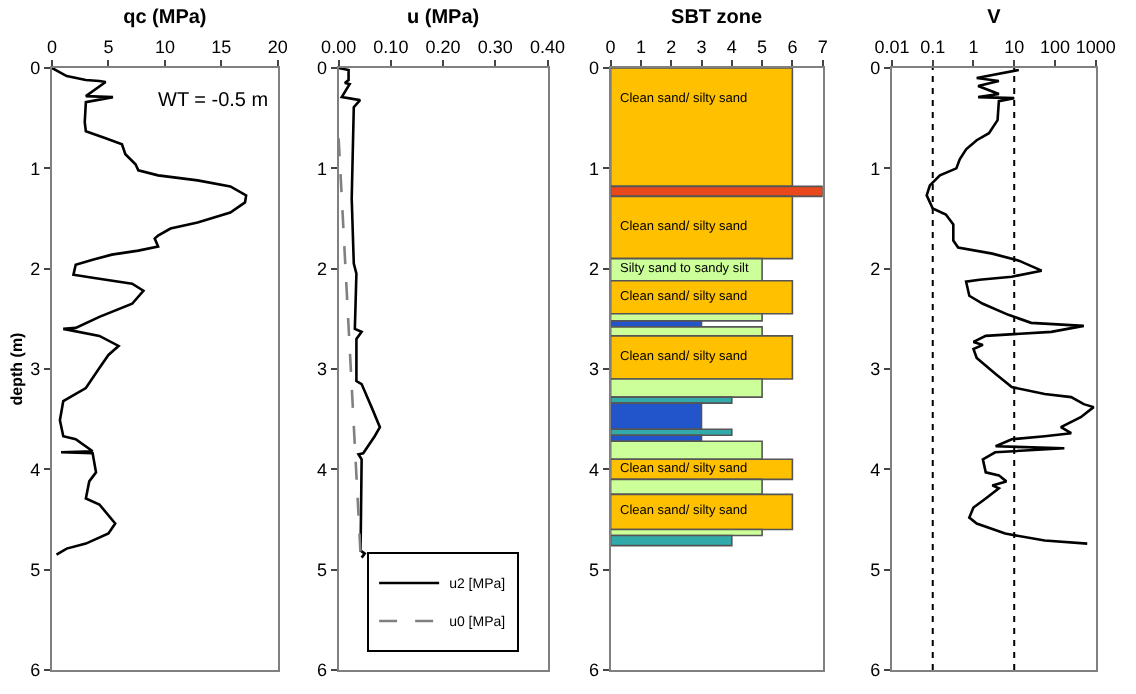 The image size is (1136, 694). I want to click on annotation: WT = -0.5 m, so click(213, 101).